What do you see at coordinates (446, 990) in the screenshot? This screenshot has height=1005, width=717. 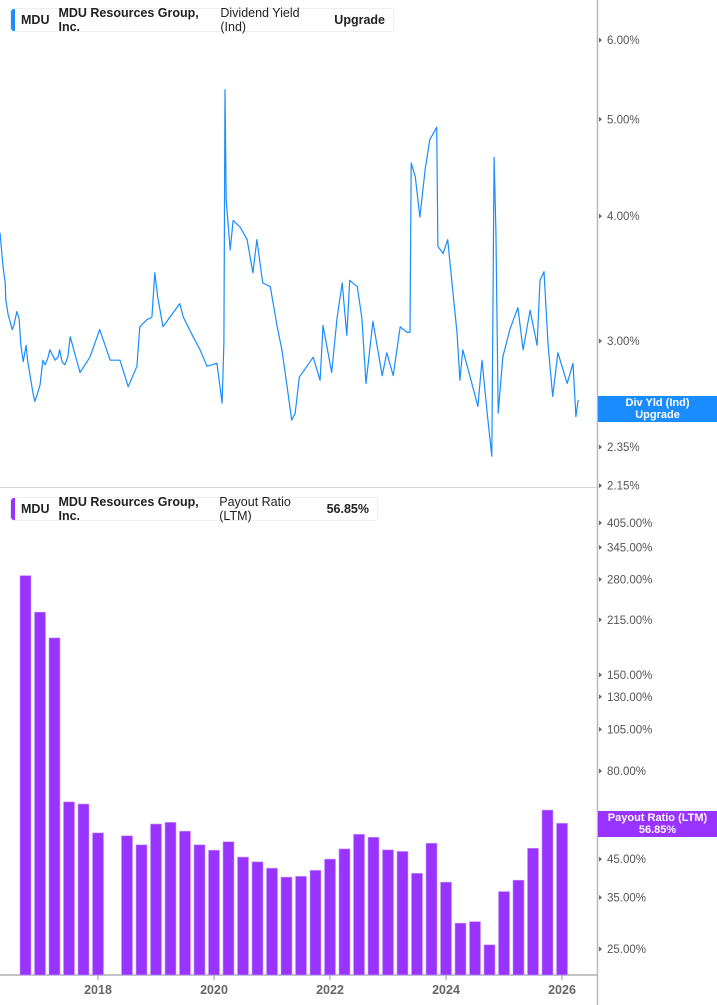 I see `x-tick-label: 2024` at bounding box center [446, 990].